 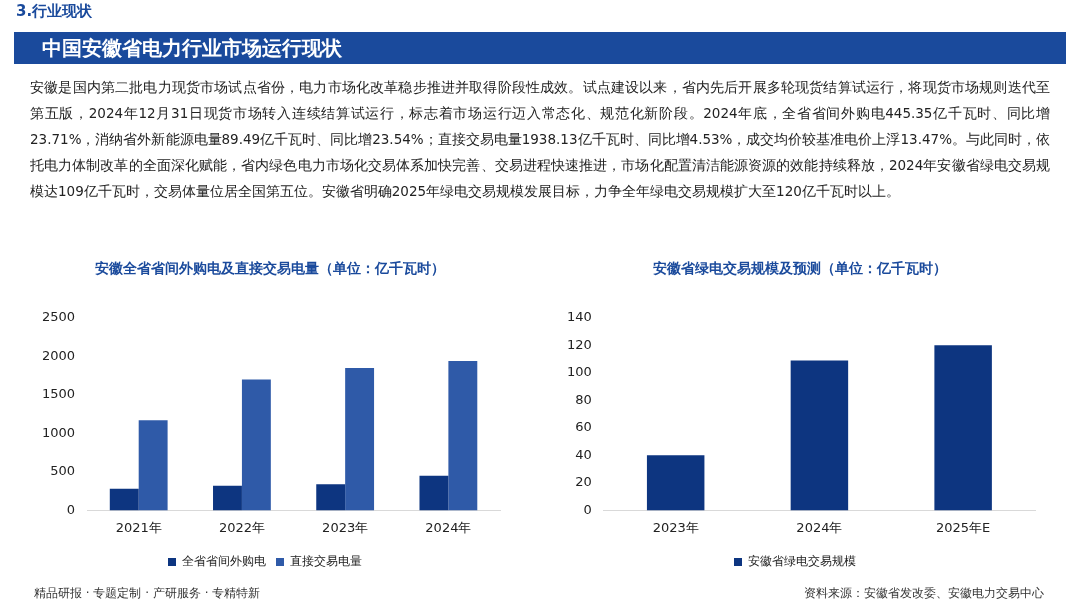 I want to click on y-tick-label: 500, so click(x=63, y=471).